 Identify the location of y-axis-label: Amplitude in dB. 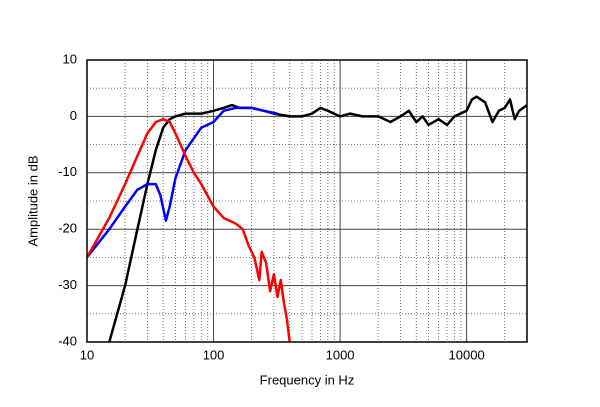
(32, 200).